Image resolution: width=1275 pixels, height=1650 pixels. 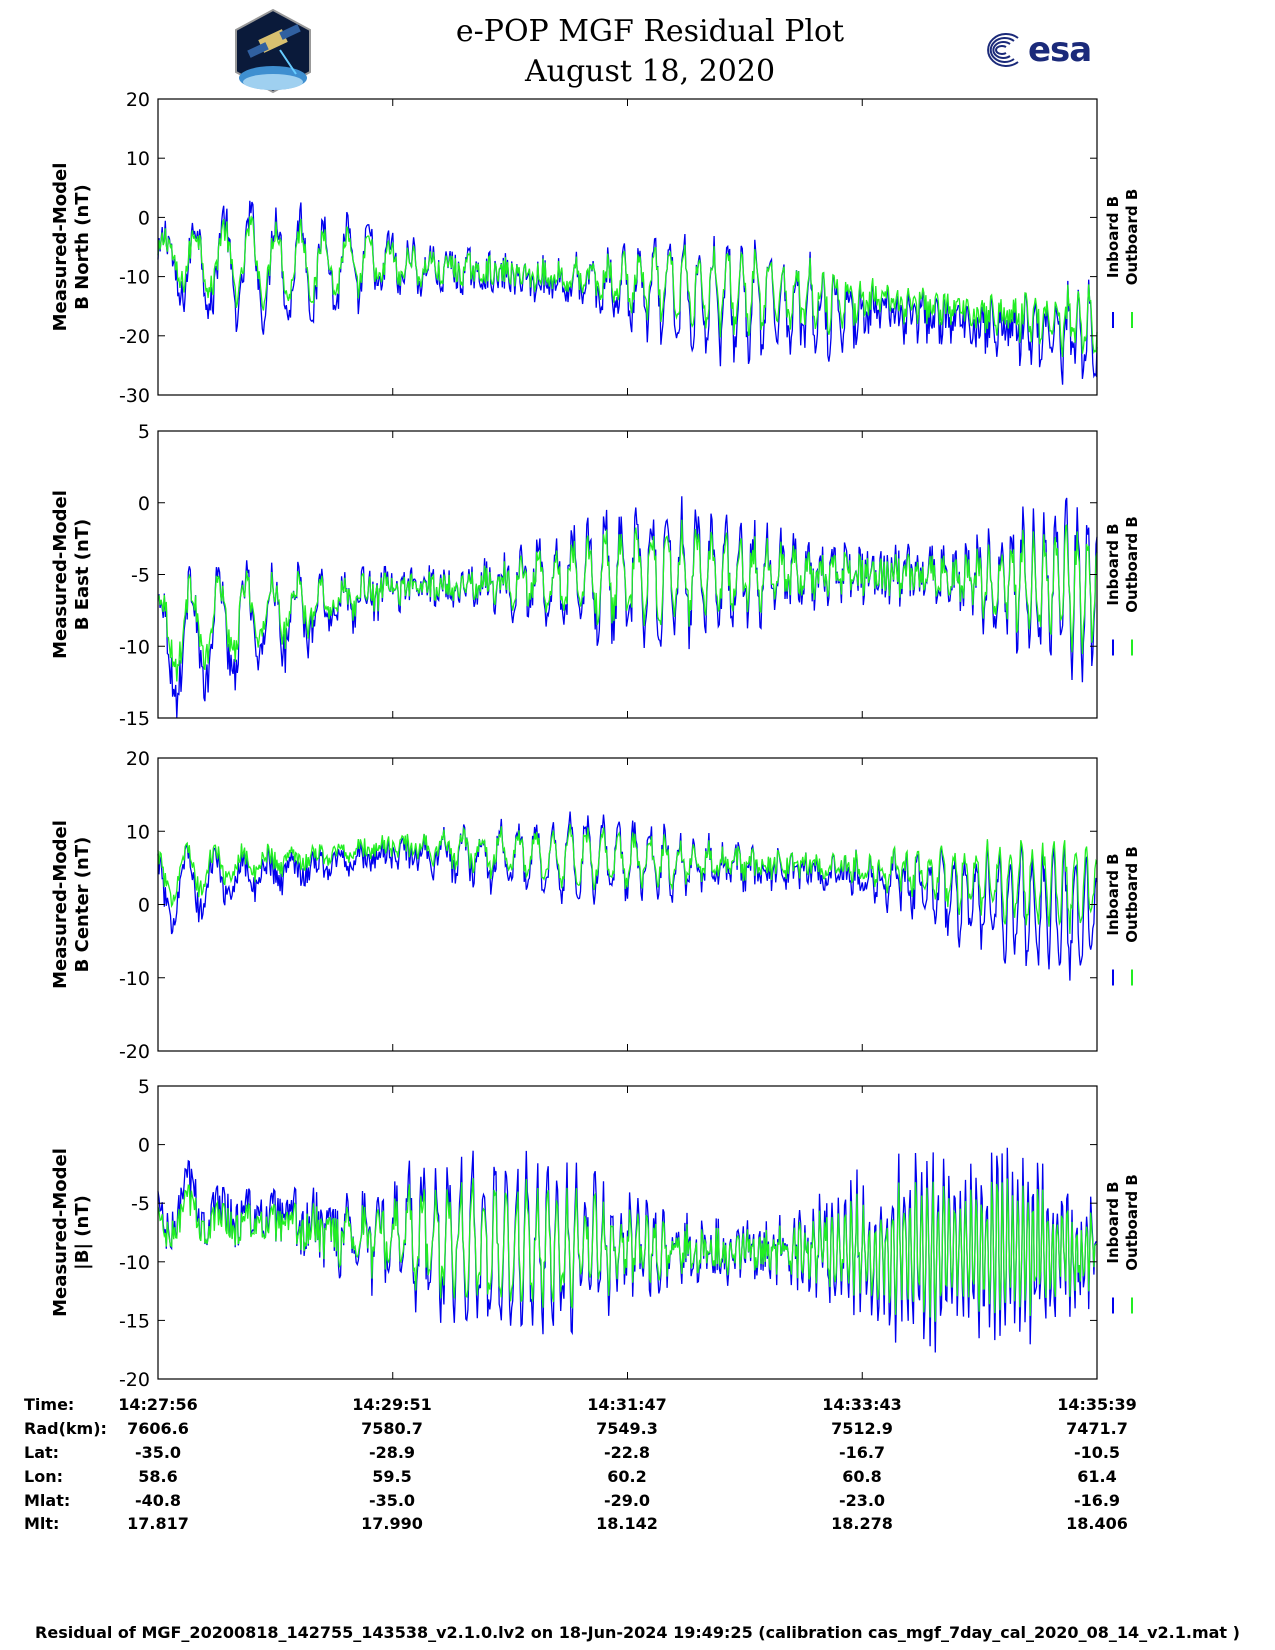 What do you see at coordinates (158, 1523) in the screenshot?
I see `ephemeris-value: 17.817` at bounding box center [158, 1523].